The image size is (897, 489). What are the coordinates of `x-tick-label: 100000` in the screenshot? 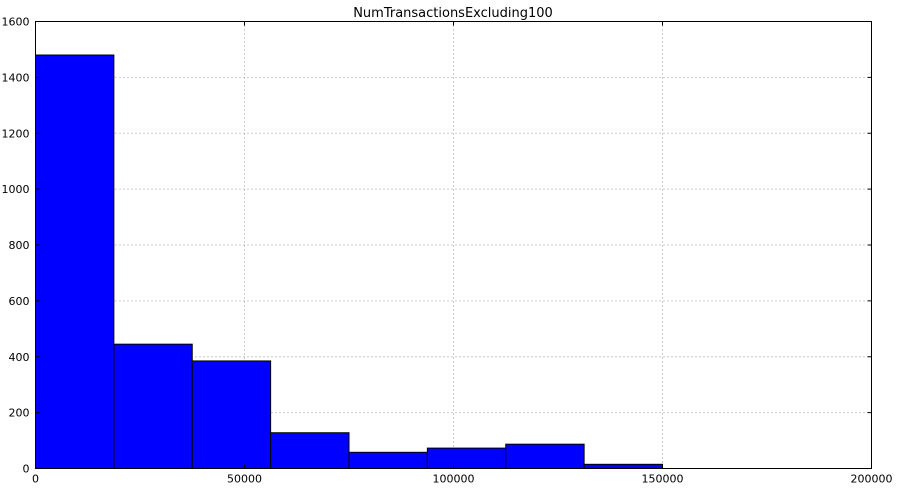 It's located at (454, 479).